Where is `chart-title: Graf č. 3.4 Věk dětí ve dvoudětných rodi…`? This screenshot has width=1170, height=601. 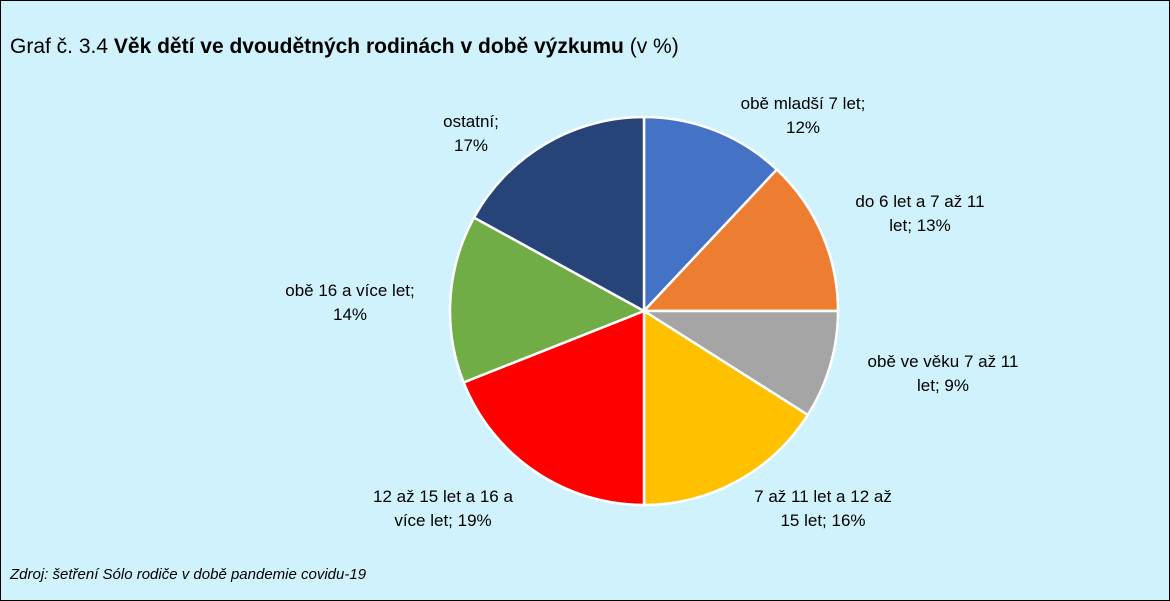 chart-title: Graf č. 3.4 Věk dětí ve dvoudětných rodi… is located at coordinates (344, 47).